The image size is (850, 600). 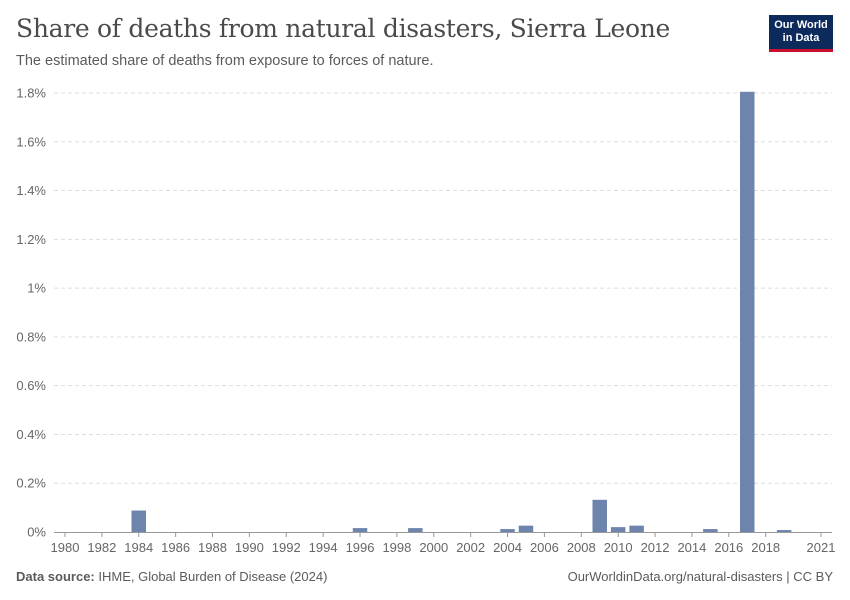 What do you see at coordinates (31, 483) in the screenshot?
I see `y-tick-label: 0.2%` at bounding box center [31, 483].